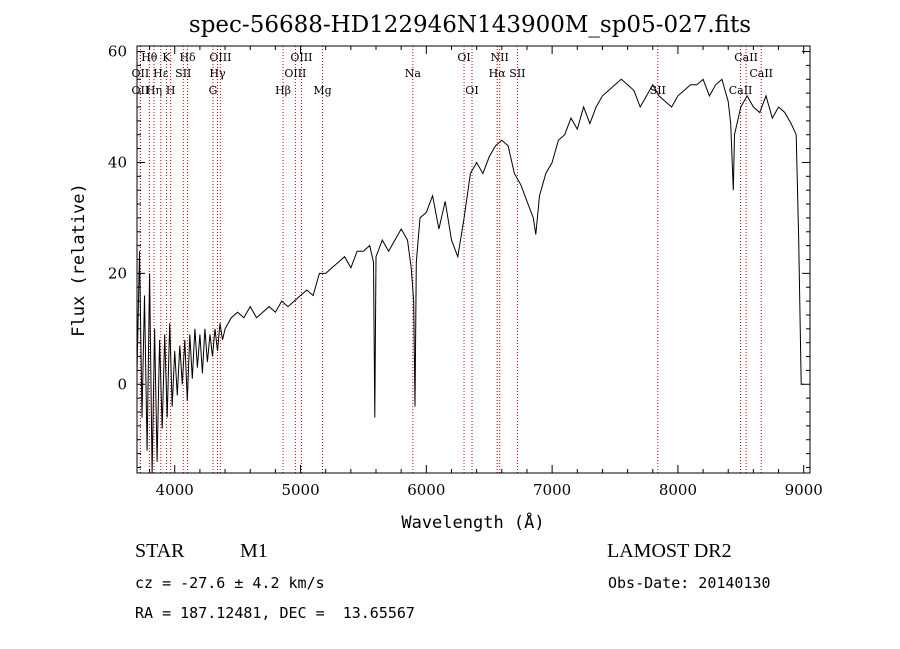 This screenshot has height=649, width=900. I want to click on line-marker-label-20: Hα, so click(498, 73).